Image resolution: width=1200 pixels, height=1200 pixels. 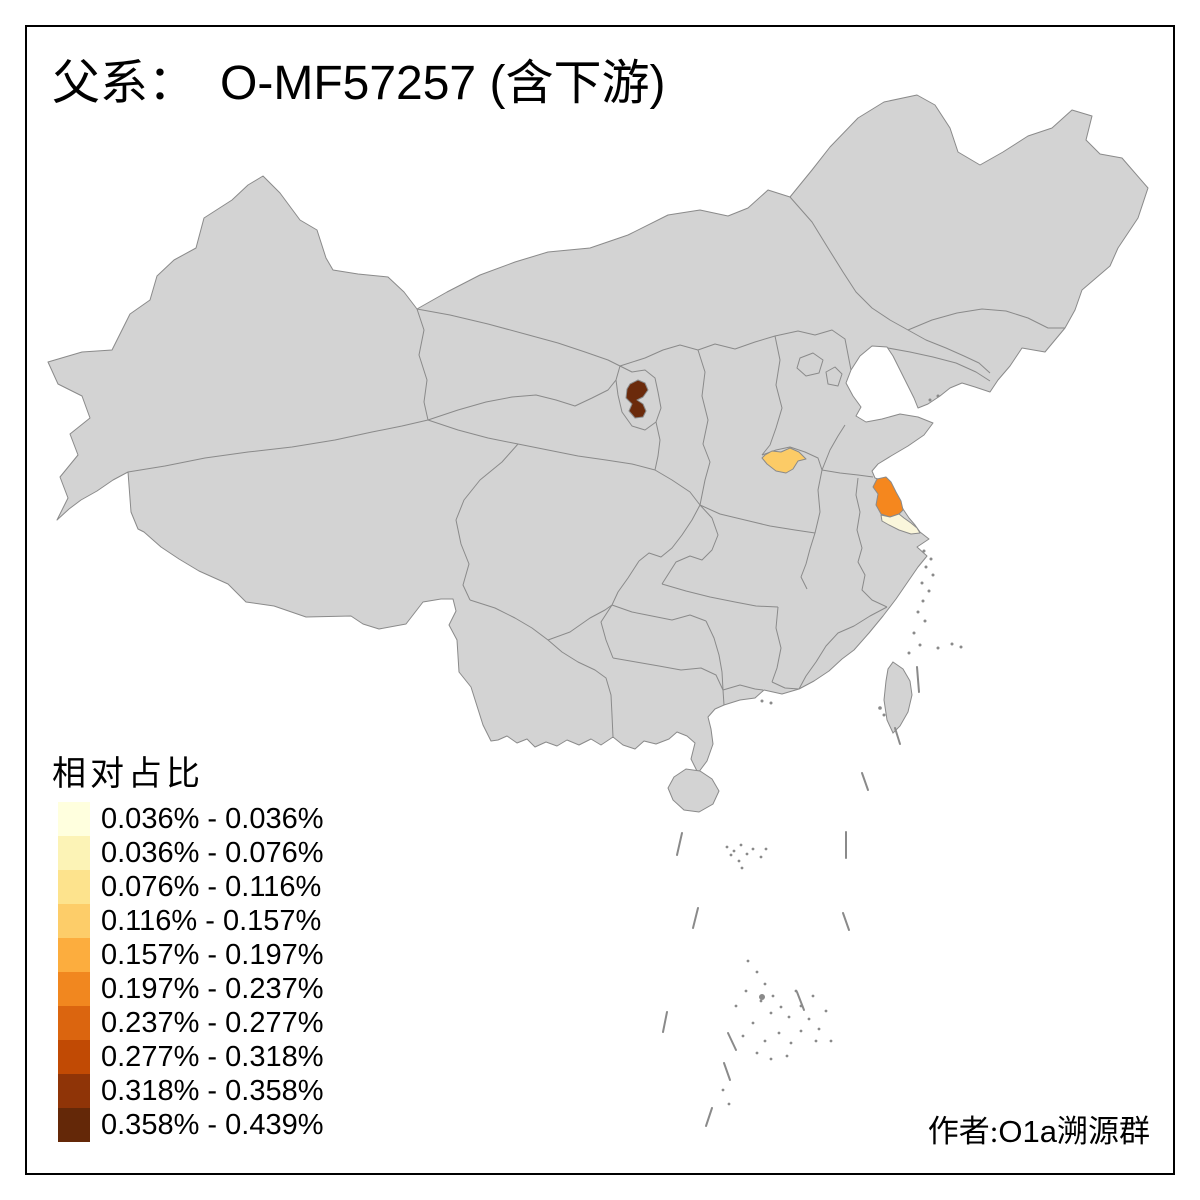 What do you see at coordinates (212, 1022) in the screenshot?
I see `legend-label: 0.237% - 0.277%` at bounding box center [212, 1022].